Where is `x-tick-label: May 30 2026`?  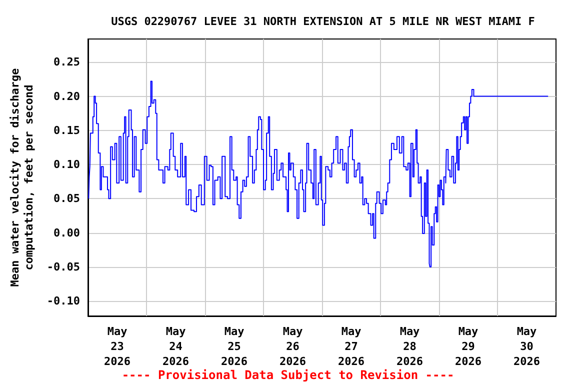
x-tick-label: May 30 2026 is located at coordinates (527, 346).